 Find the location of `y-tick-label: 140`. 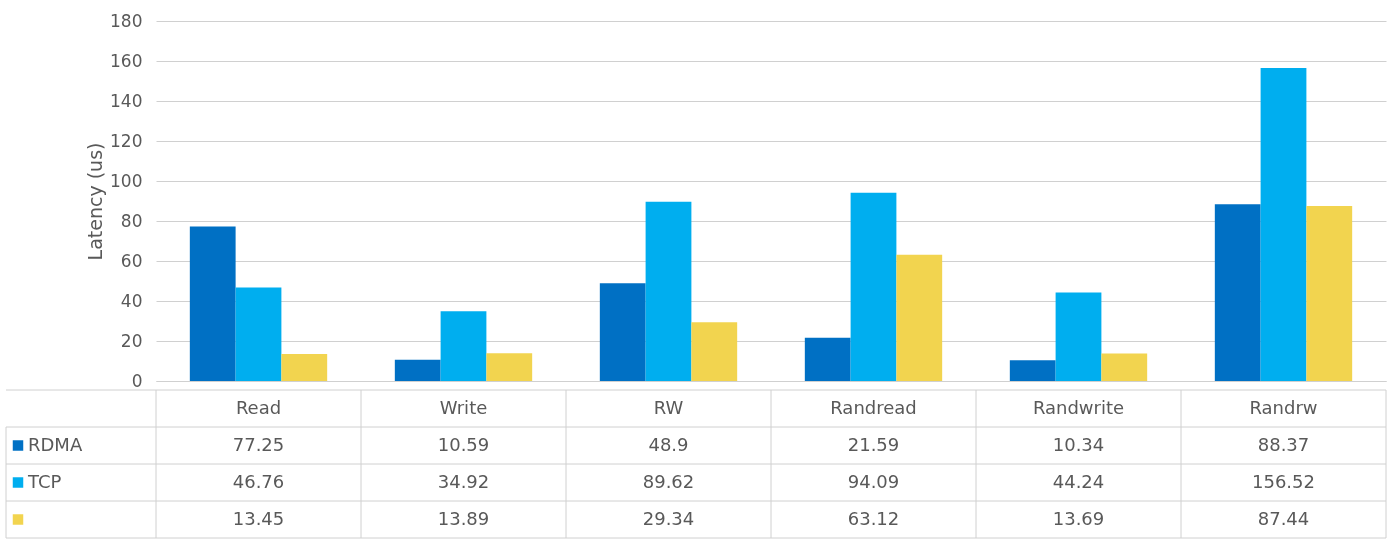

y-tick-label: 140 is located at coordinates (126, 100).